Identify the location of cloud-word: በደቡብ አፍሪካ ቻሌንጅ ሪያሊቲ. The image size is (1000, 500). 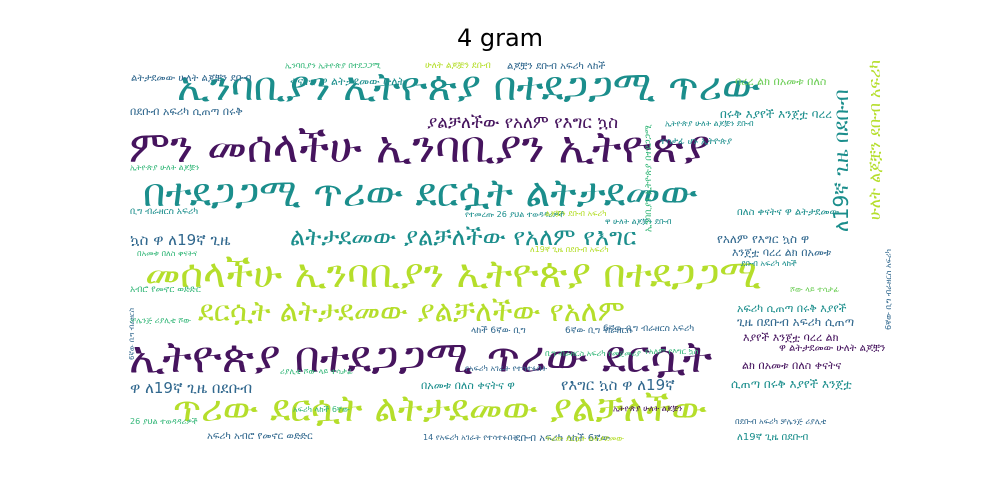
(781, 421).